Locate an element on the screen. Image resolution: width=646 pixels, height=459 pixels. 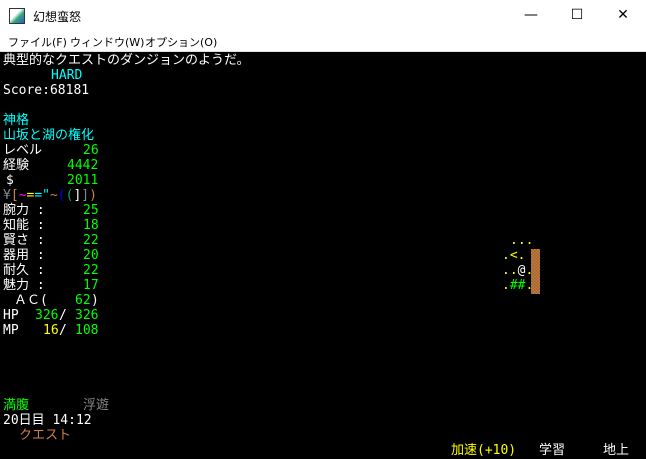
player-character: @ is located at coordinates (521, 270).